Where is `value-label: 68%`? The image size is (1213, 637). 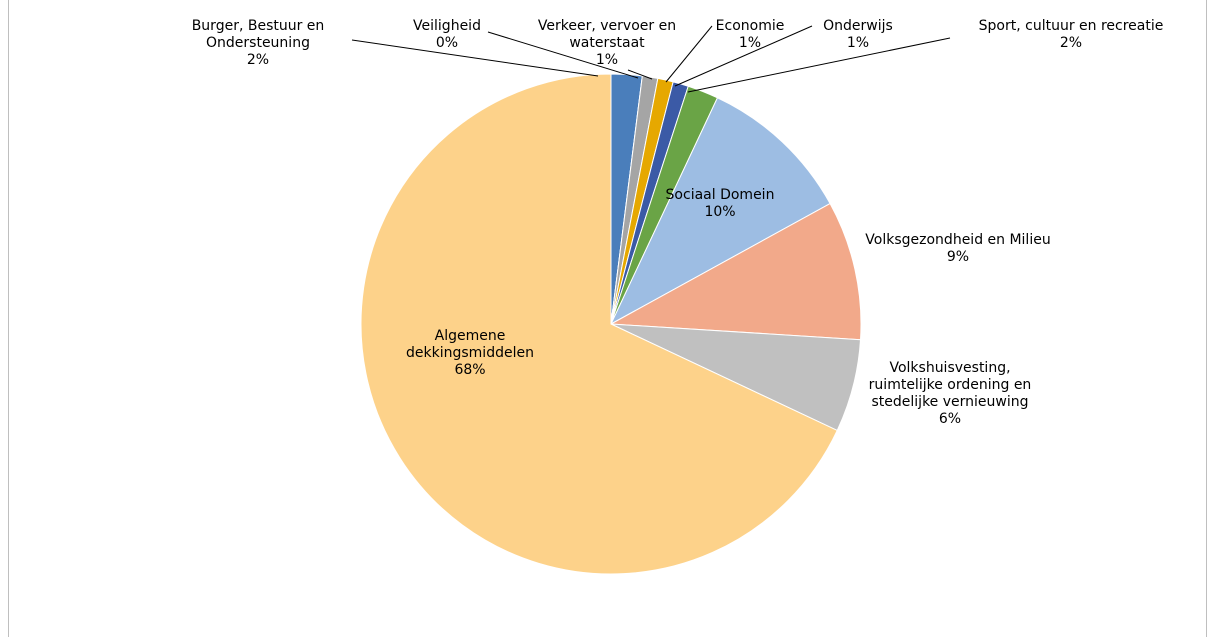
value-label: 68% is located at coordinates (470, 370).